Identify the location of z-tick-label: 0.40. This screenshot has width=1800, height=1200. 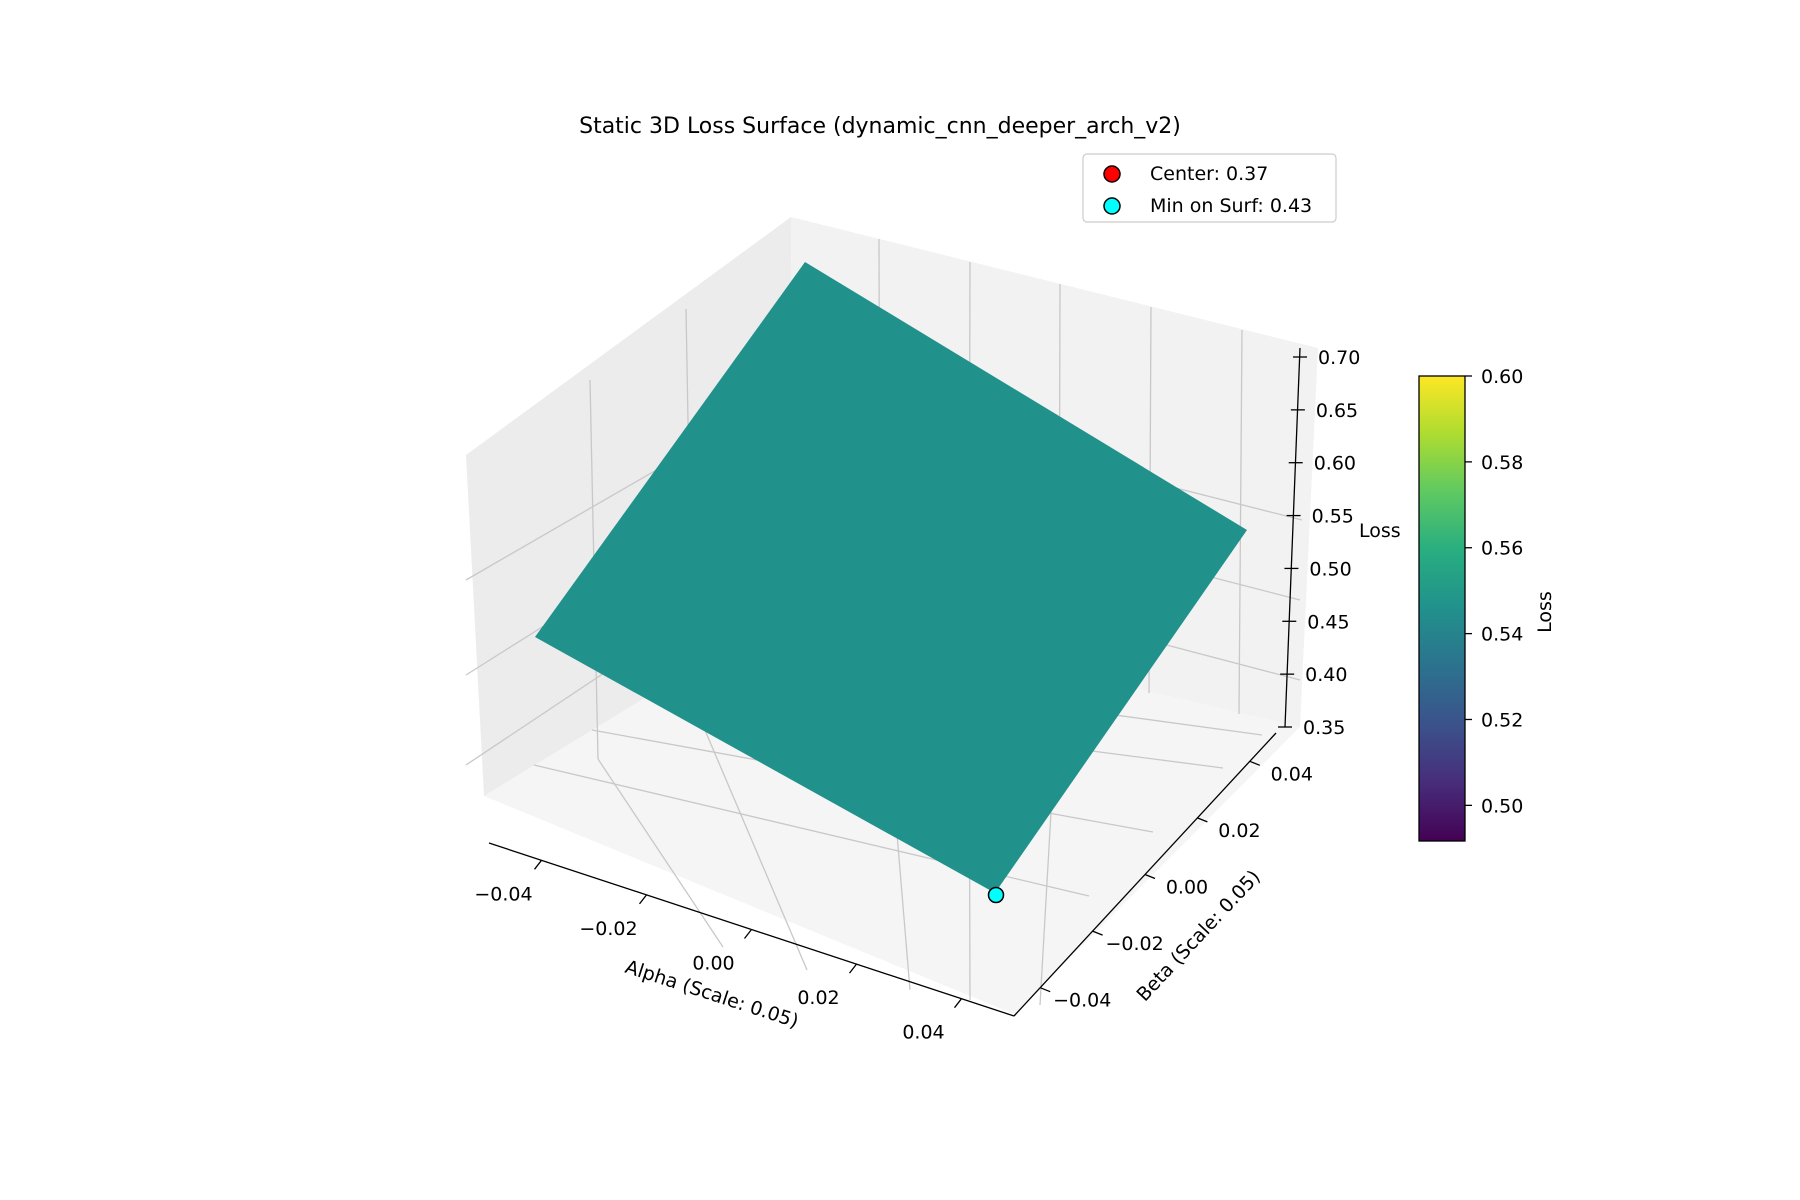
(1326, 675).